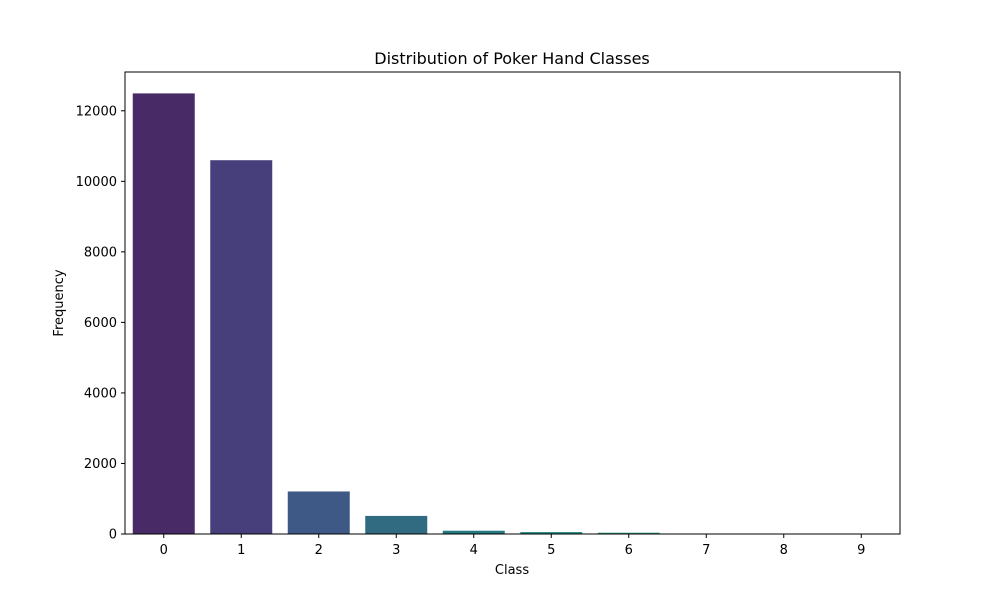  I want to click on y-tick-label: 6000, so click(100, 323).